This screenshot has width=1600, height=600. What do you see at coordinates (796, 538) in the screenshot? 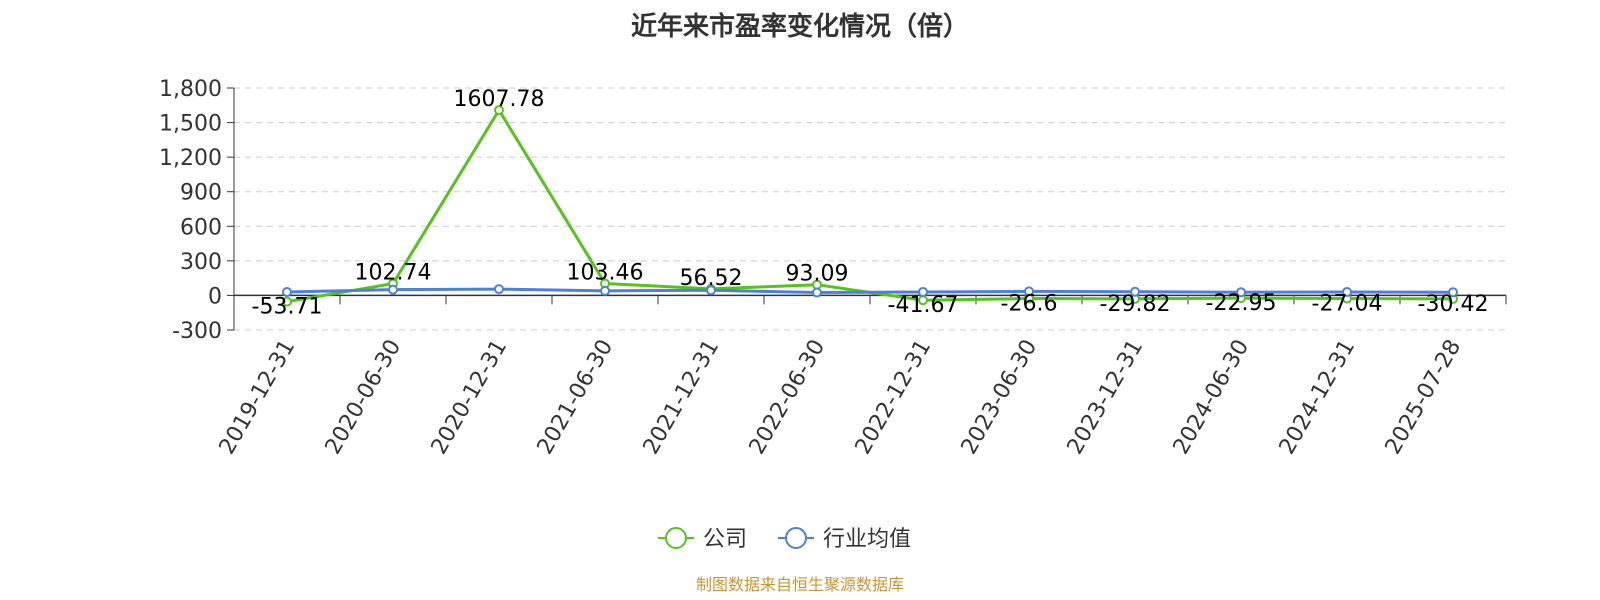
I see `legend-marker-industry-average` at bounding box center [796, 538].